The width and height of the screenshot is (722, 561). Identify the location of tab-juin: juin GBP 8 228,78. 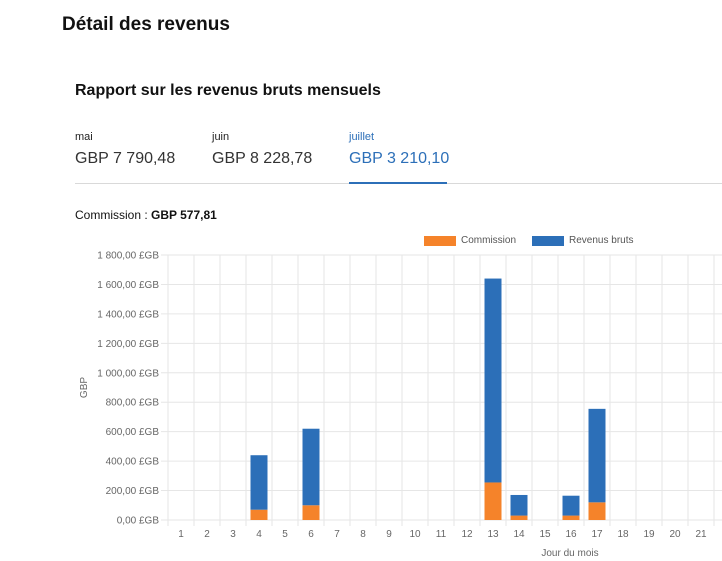
(262, 154).